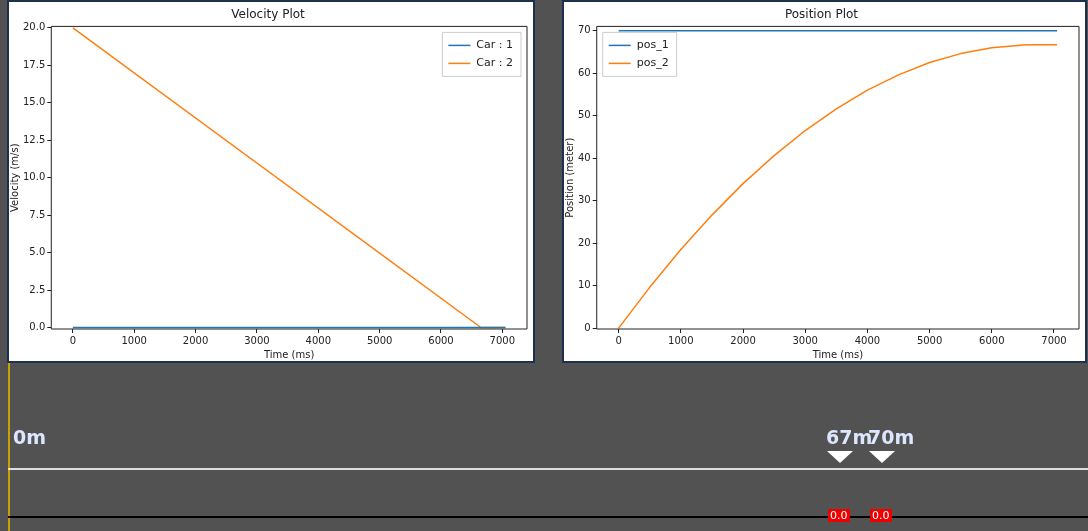 The image size is (1088, 531). Describe the element at coordinates (34, 27) in the screenshot. I see `y-tick-label: 20.0` at that location.